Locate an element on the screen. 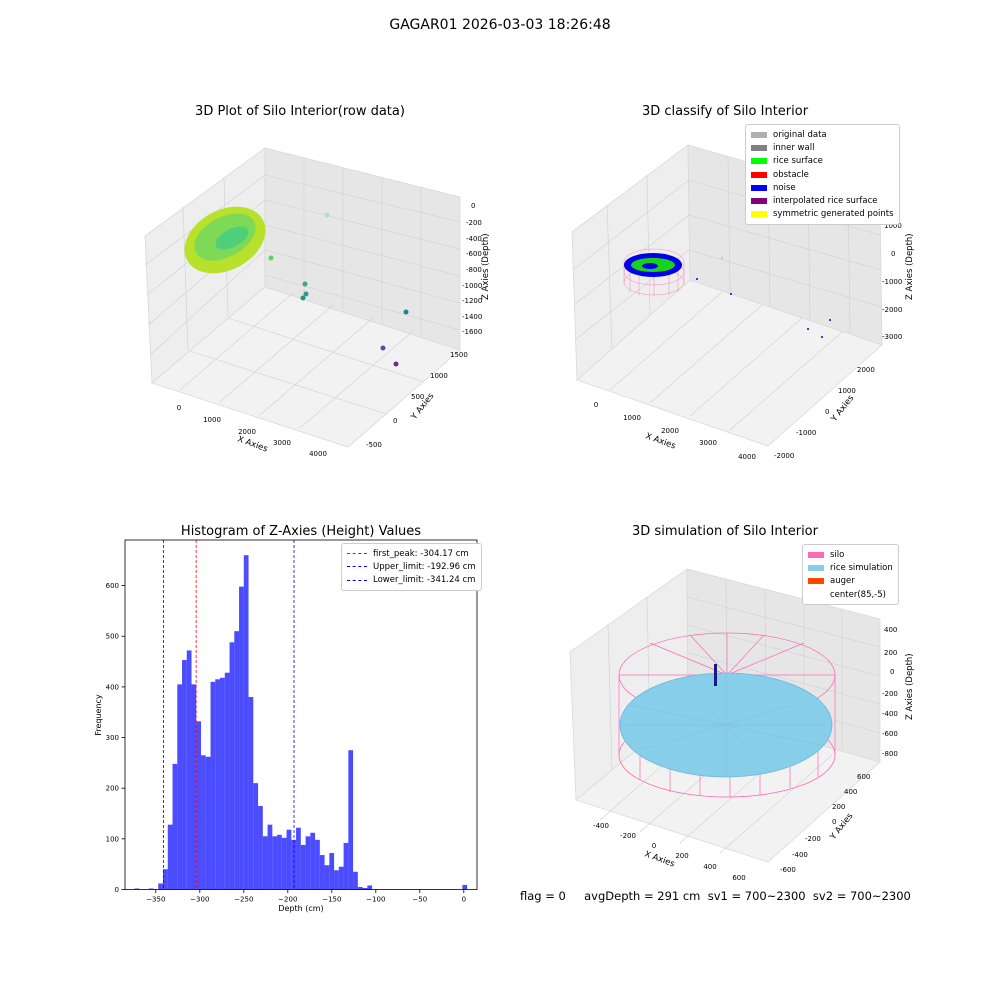 Image resolution: width=1000 pixels, height=1000 pixels. y-tick-label: 300 is located at coordinates (112, 738).